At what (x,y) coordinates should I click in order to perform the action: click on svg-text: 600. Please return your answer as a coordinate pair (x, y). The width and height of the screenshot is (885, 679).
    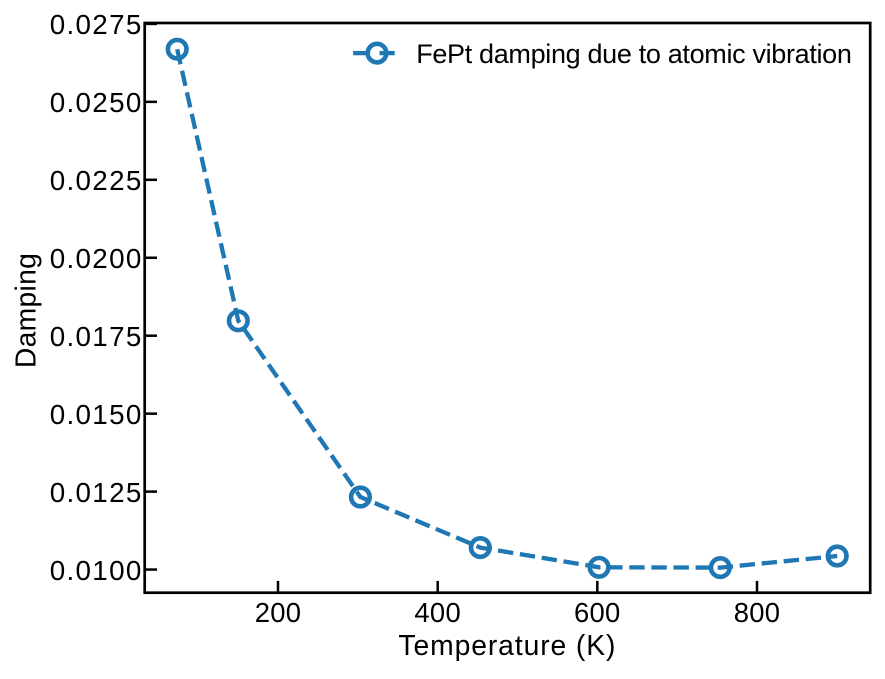
    Looking at the image, I should click on (597, 612).